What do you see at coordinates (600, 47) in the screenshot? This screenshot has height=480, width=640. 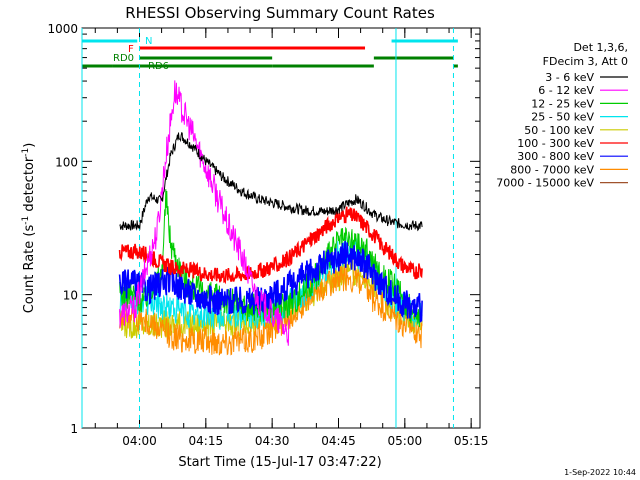 I see `legend-header-1: Det 1,3,6,` at bounding box center [600, 47].